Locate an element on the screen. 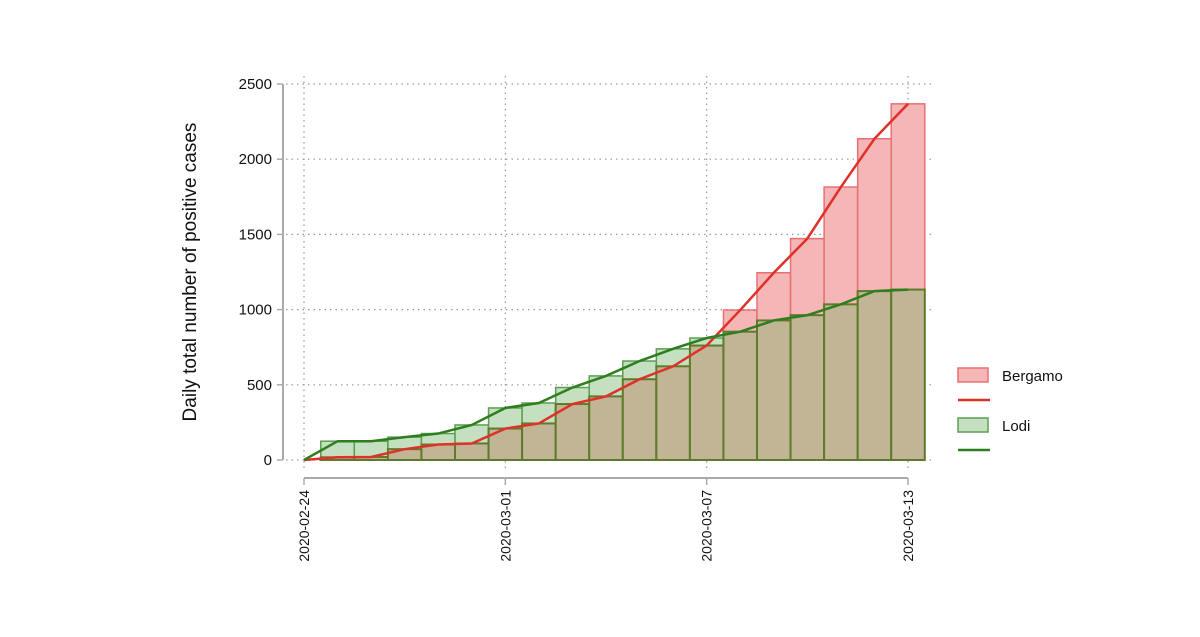 The height and width of the screenshot is (637, 1200). y-tick-label: 2000 is located at coordinates (255, 159).